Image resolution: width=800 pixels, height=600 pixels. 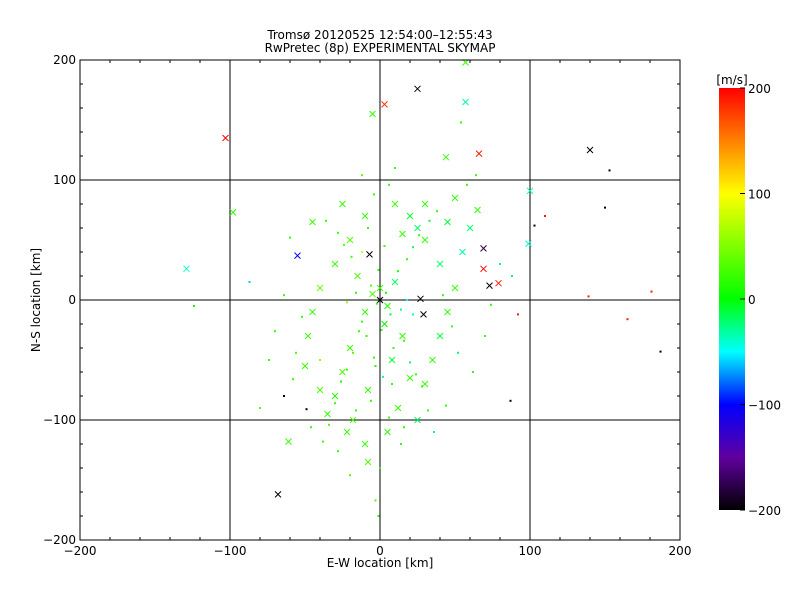 What do you see at coordinates (379, 35) in the screenshot?
I see `chart-title: Tromsø 20120525 12:54:00–12:55:43` at bounding box center [379, 35].